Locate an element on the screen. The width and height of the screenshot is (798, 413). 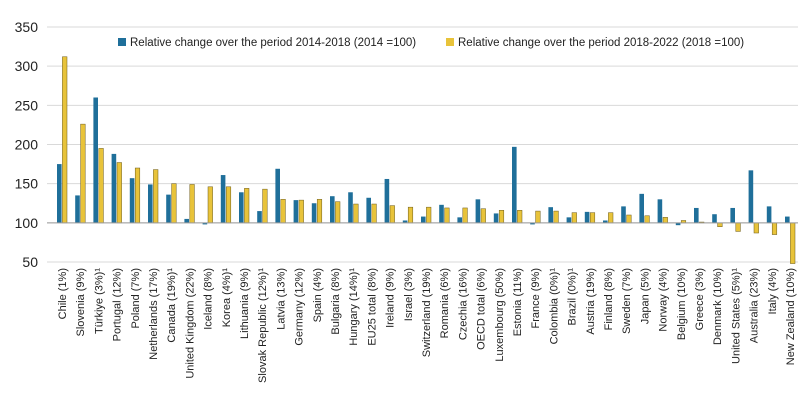
x-category-label: Portugal (12%) is located at coordinates (118, 304).